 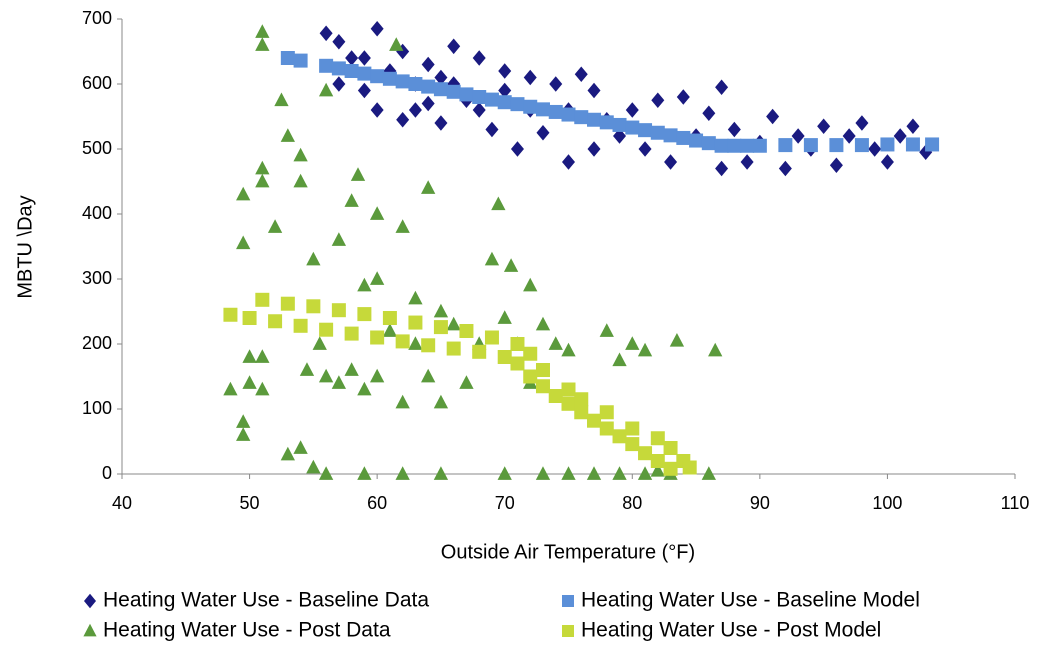 I want to click on y-tick-label: 0, so click(x=107, y=473).